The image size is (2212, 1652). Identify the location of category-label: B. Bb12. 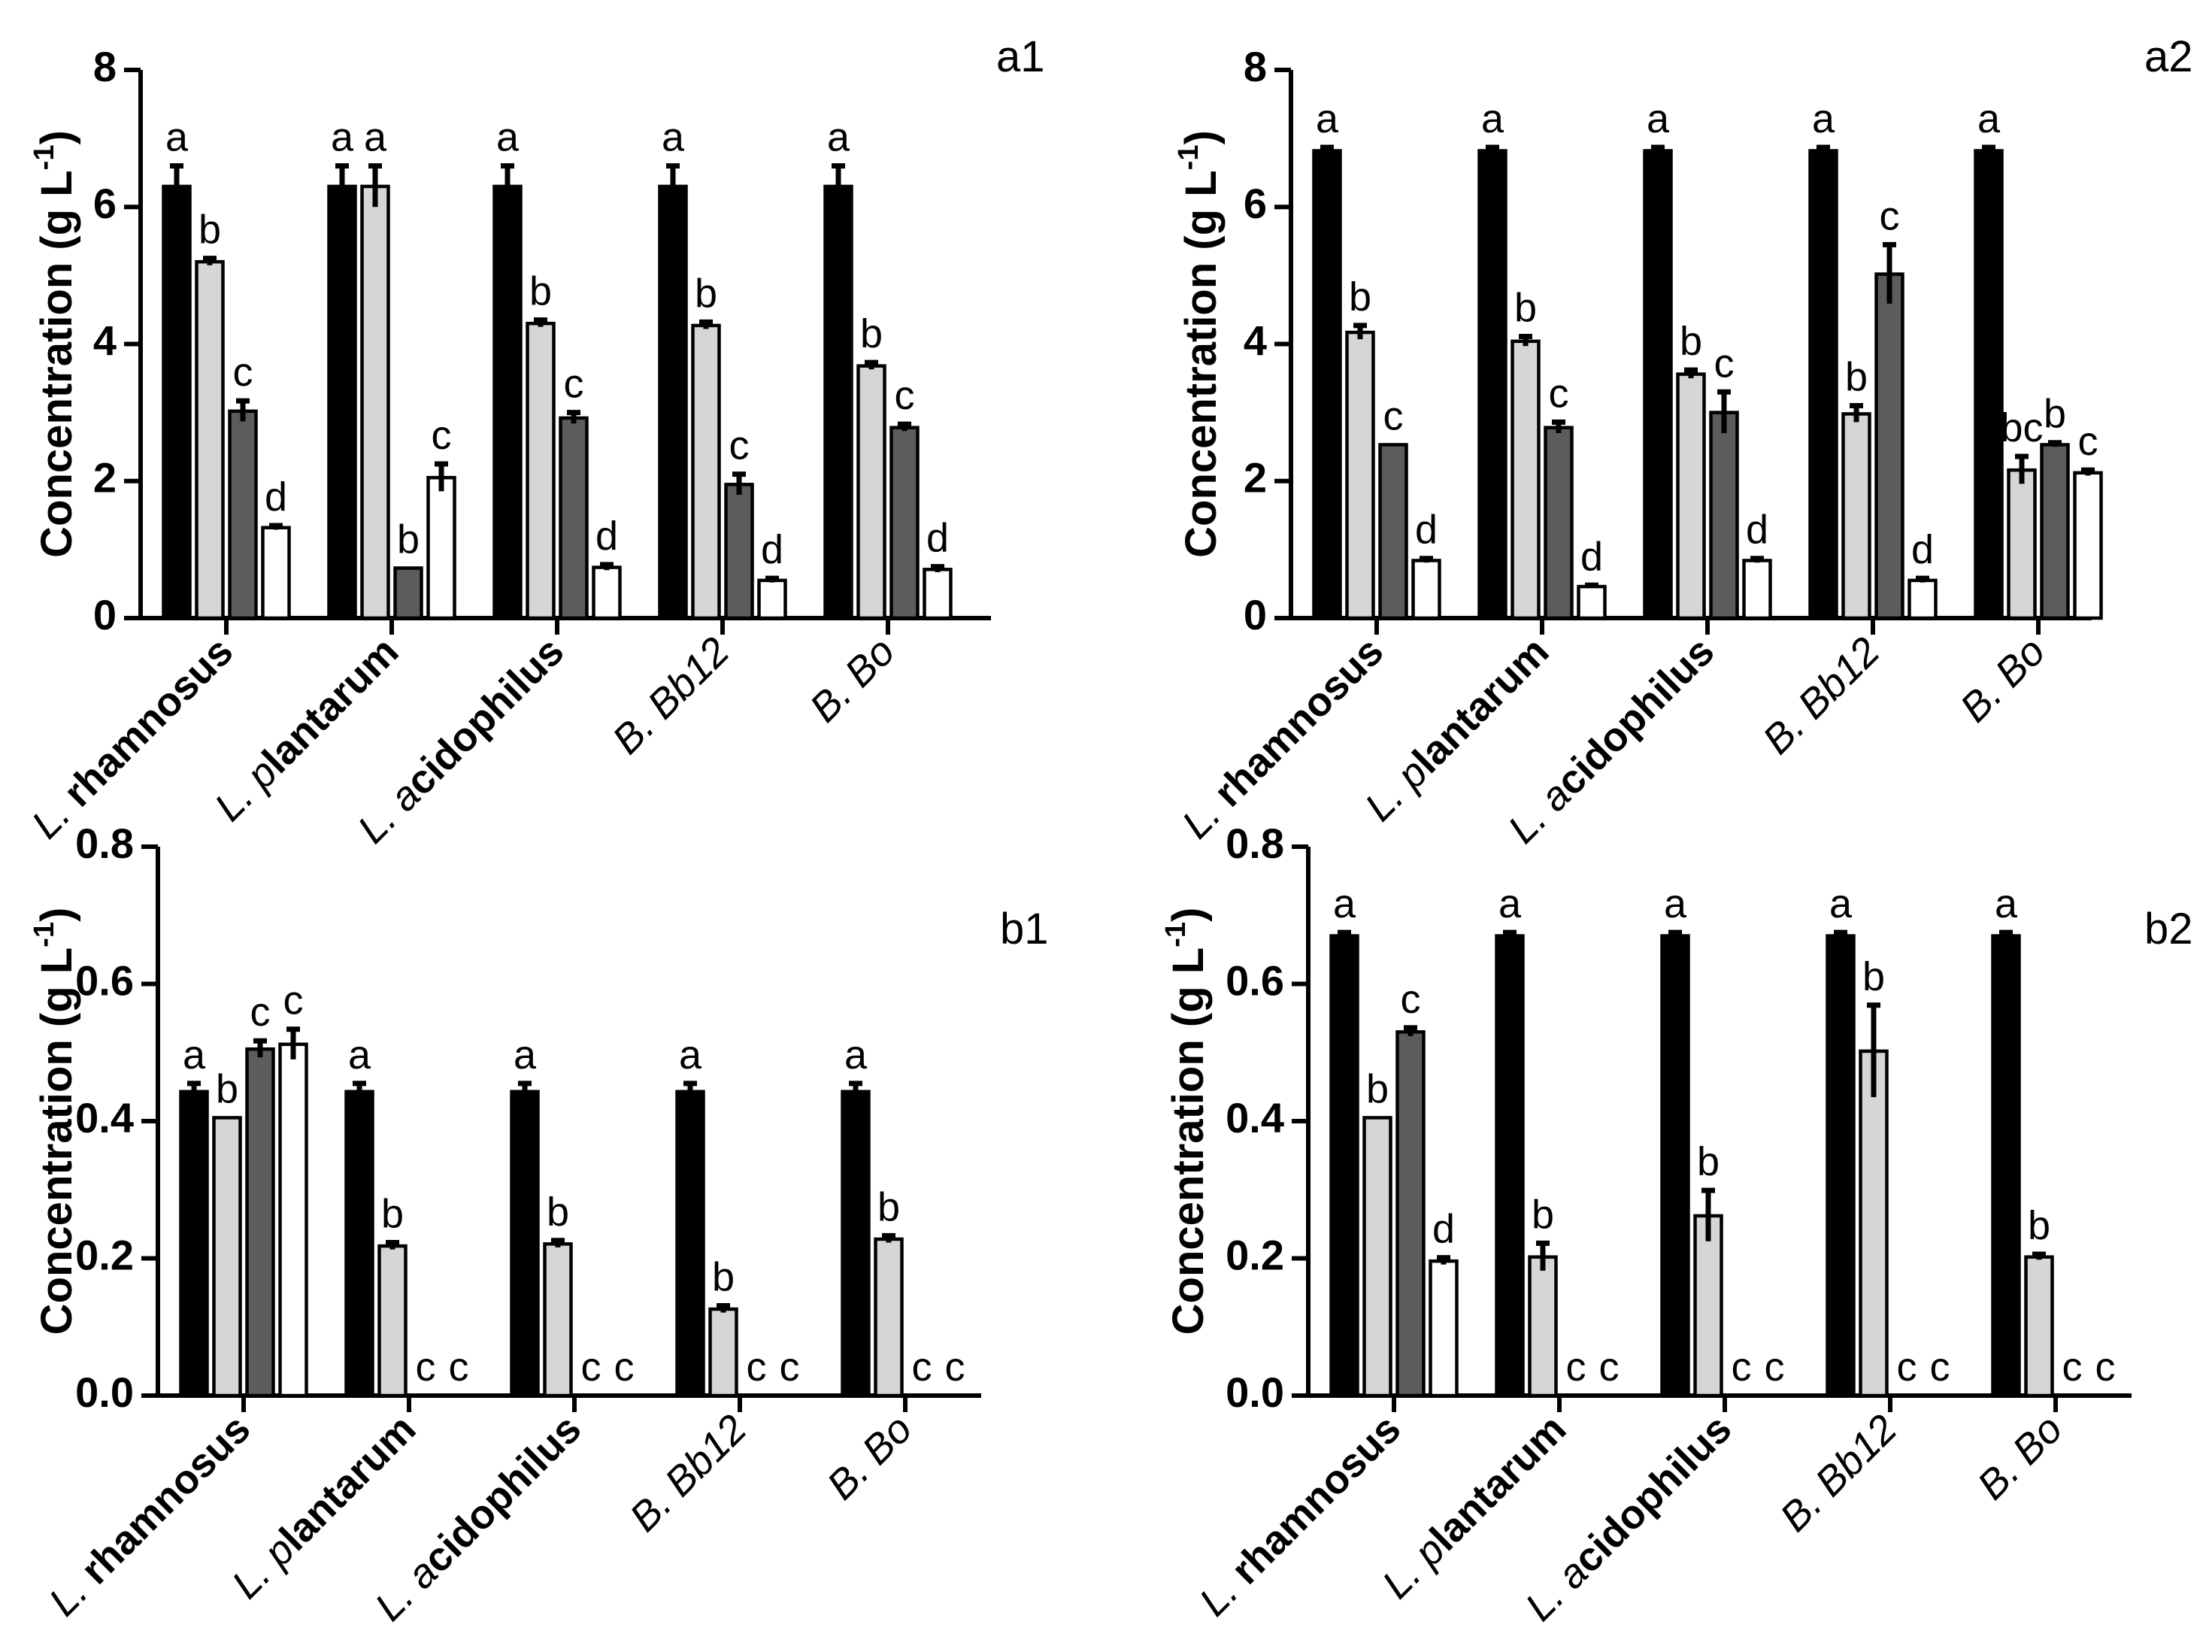
(1821, 695).